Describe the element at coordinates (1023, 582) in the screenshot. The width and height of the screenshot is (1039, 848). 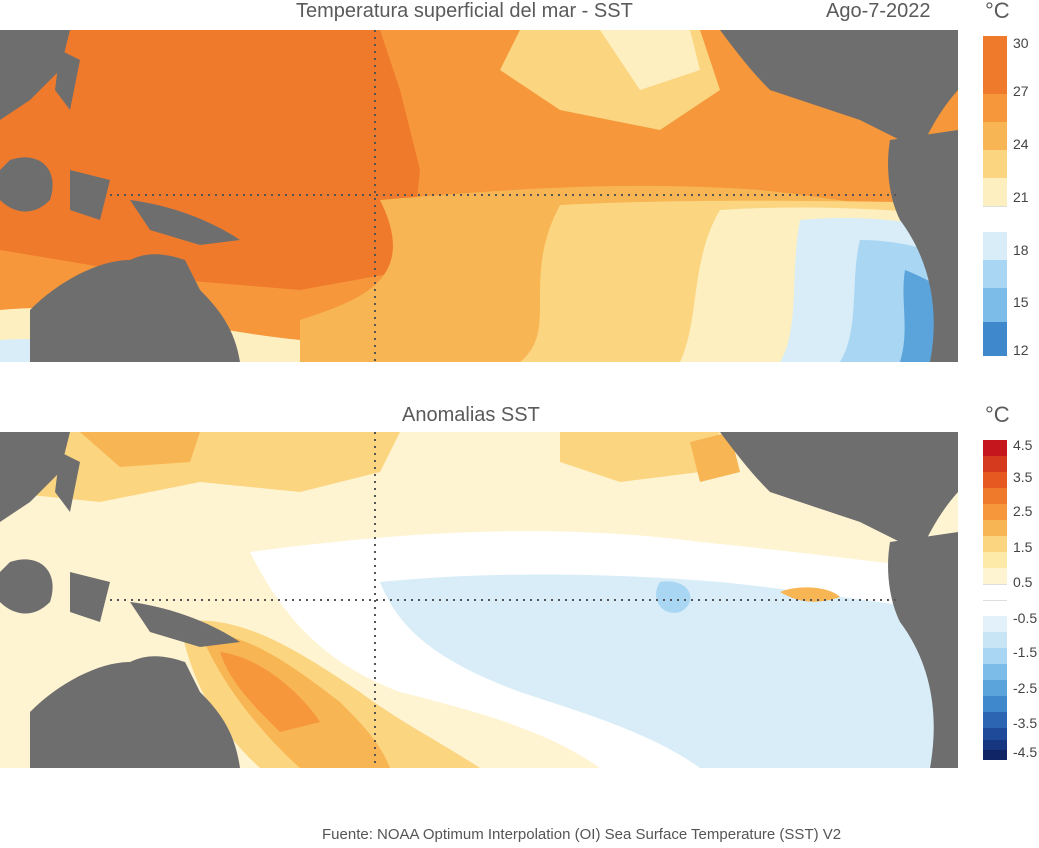
I see `anom-cb-label-0-5: 0.5` at that location.